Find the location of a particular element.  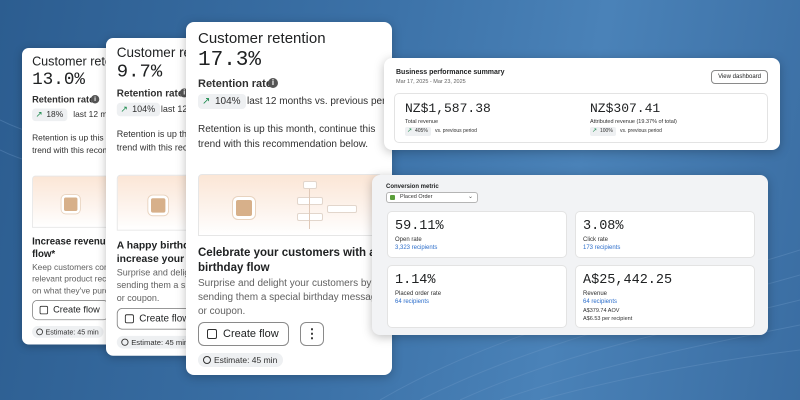

card-title: Customer retention is located at coordinates (262, 38).